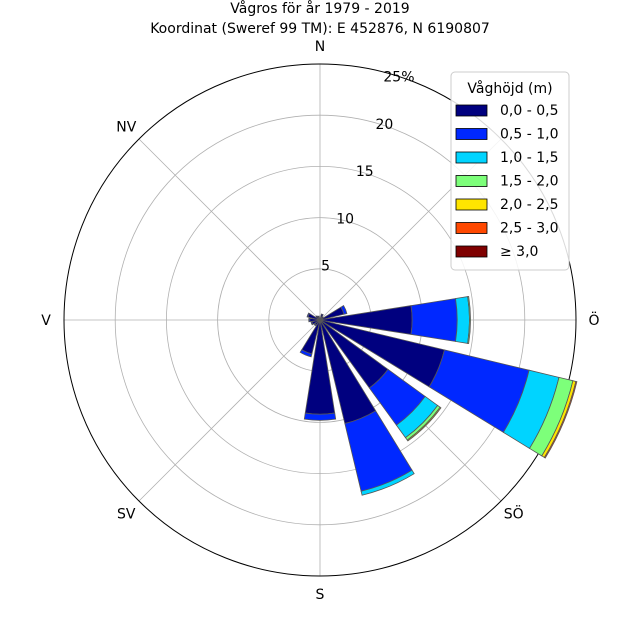 Image resolution: width=640 pixels, height=640 pixels. Describe the element at coordinates (529, 229) in the screenshot. I see `legend-label: 2,5 - 3,0` at that location.